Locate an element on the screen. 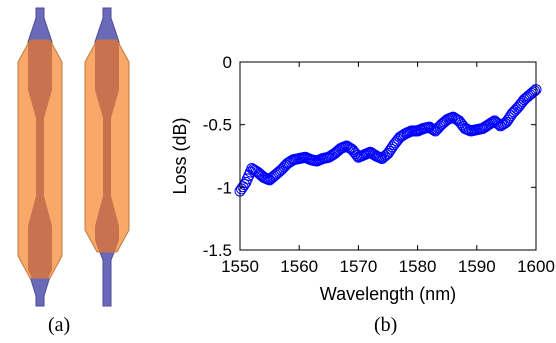  panel-a-caption: (a) is located at coordinates (59, 325).